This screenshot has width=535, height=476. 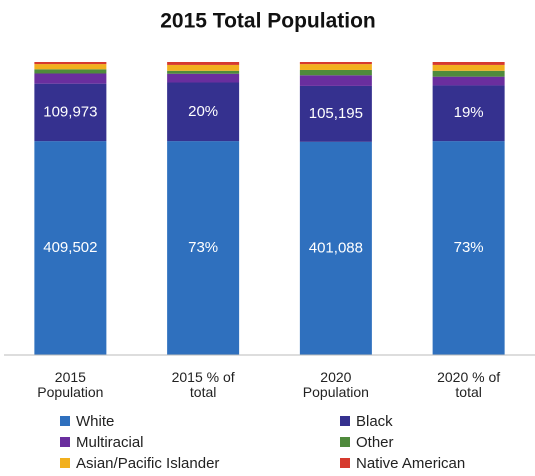 What do you see at coordinates (95, 421) in the screenshot?
I see `legend-label: White` at bounding box center [95, 421].